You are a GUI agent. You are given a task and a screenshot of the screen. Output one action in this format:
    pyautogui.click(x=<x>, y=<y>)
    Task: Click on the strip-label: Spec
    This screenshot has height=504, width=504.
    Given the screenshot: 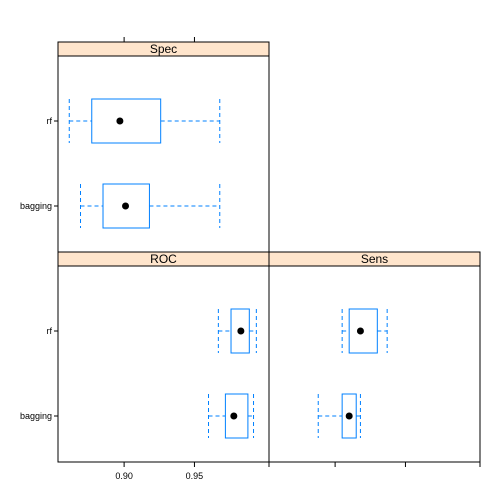 What is the action you would take?
    pyautogui.click(x=163, y=49)
    